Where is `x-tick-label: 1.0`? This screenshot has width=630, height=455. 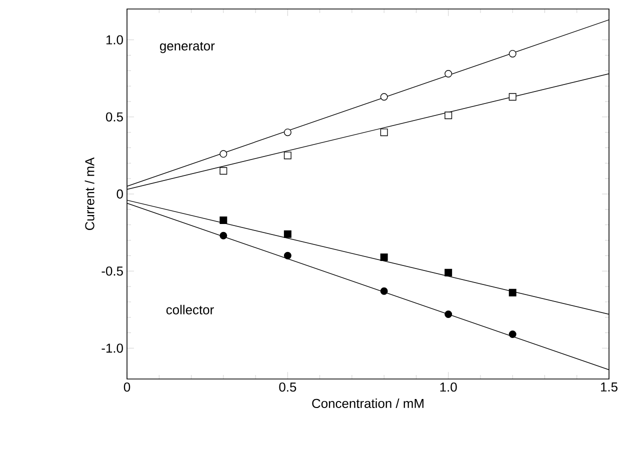
x-tick-label: 1.0 is located at coordinates (448, 387).